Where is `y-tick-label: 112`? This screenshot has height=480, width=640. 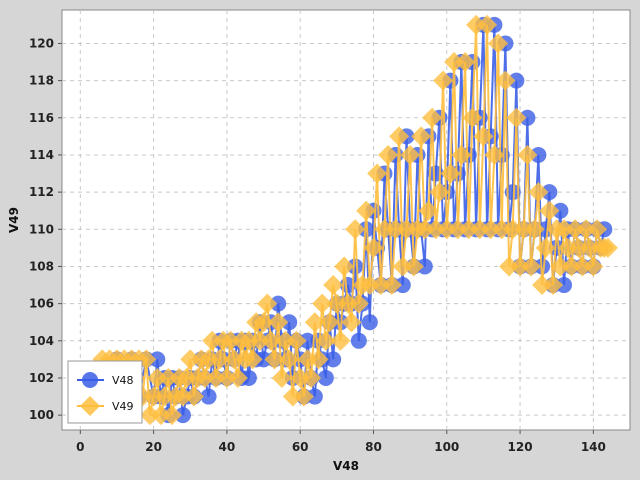 y-tick-label: 112 is located at coordinates (41, 192).